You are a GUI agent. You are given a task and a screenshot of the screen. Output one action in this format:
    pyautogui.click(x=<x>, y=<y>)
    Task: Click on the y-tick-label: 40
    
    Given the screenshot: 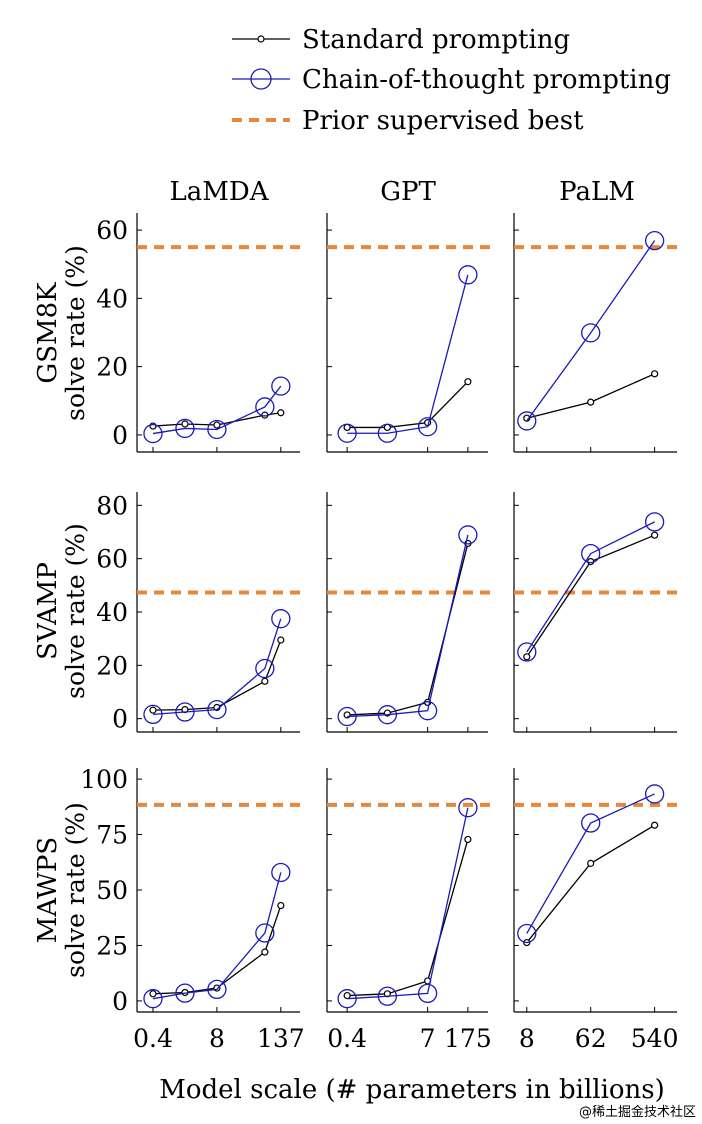 What is the action you would take?
    pyautogui.click(x=112, y=298)
    